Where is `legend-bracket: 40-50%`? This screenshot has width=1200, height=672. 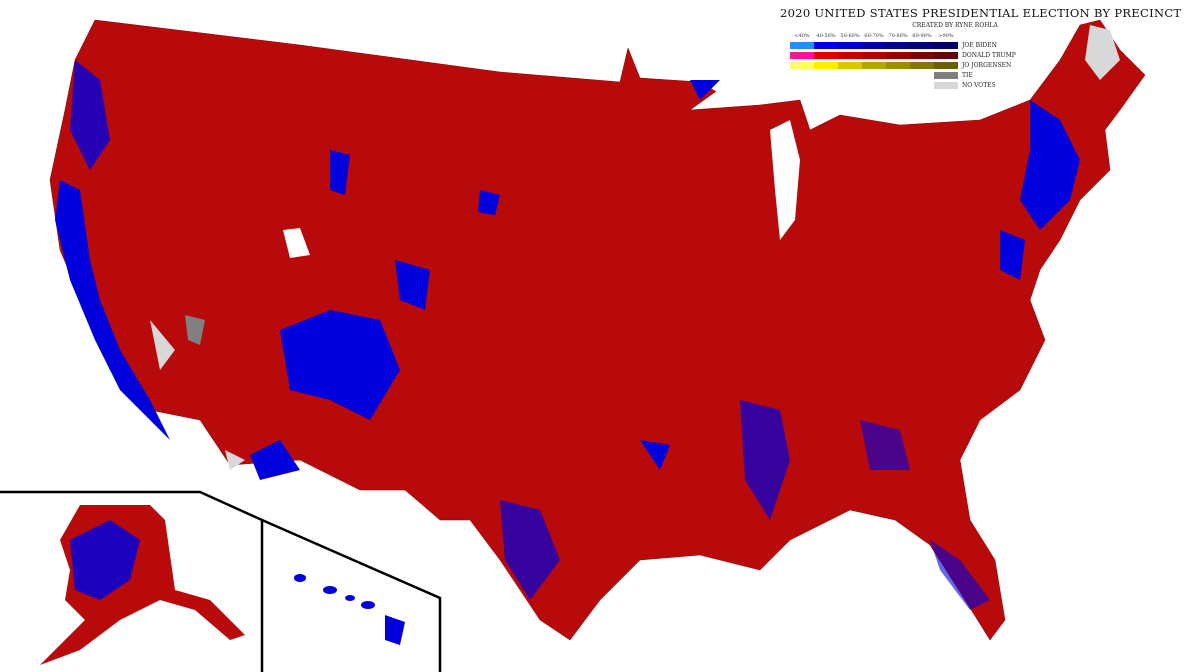 legend-bracket: 40-50% is located at coordinates (826, 36).